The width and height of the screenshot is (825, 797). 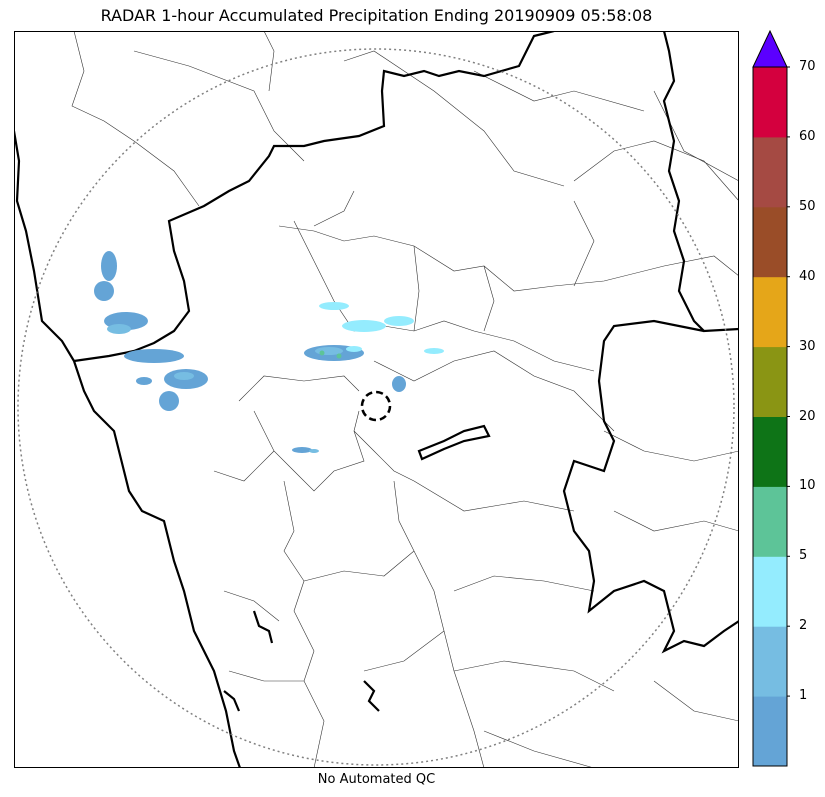 I want to click on colorbar-extend-arrow, so click(x=770, y=49).